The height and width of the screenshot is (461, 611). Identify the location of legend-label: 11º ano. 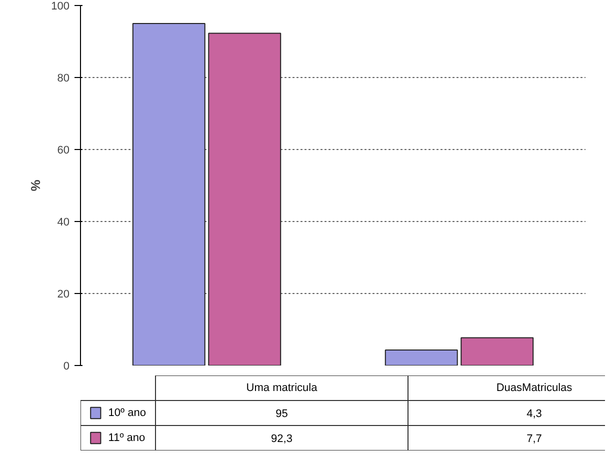
(127, 438).